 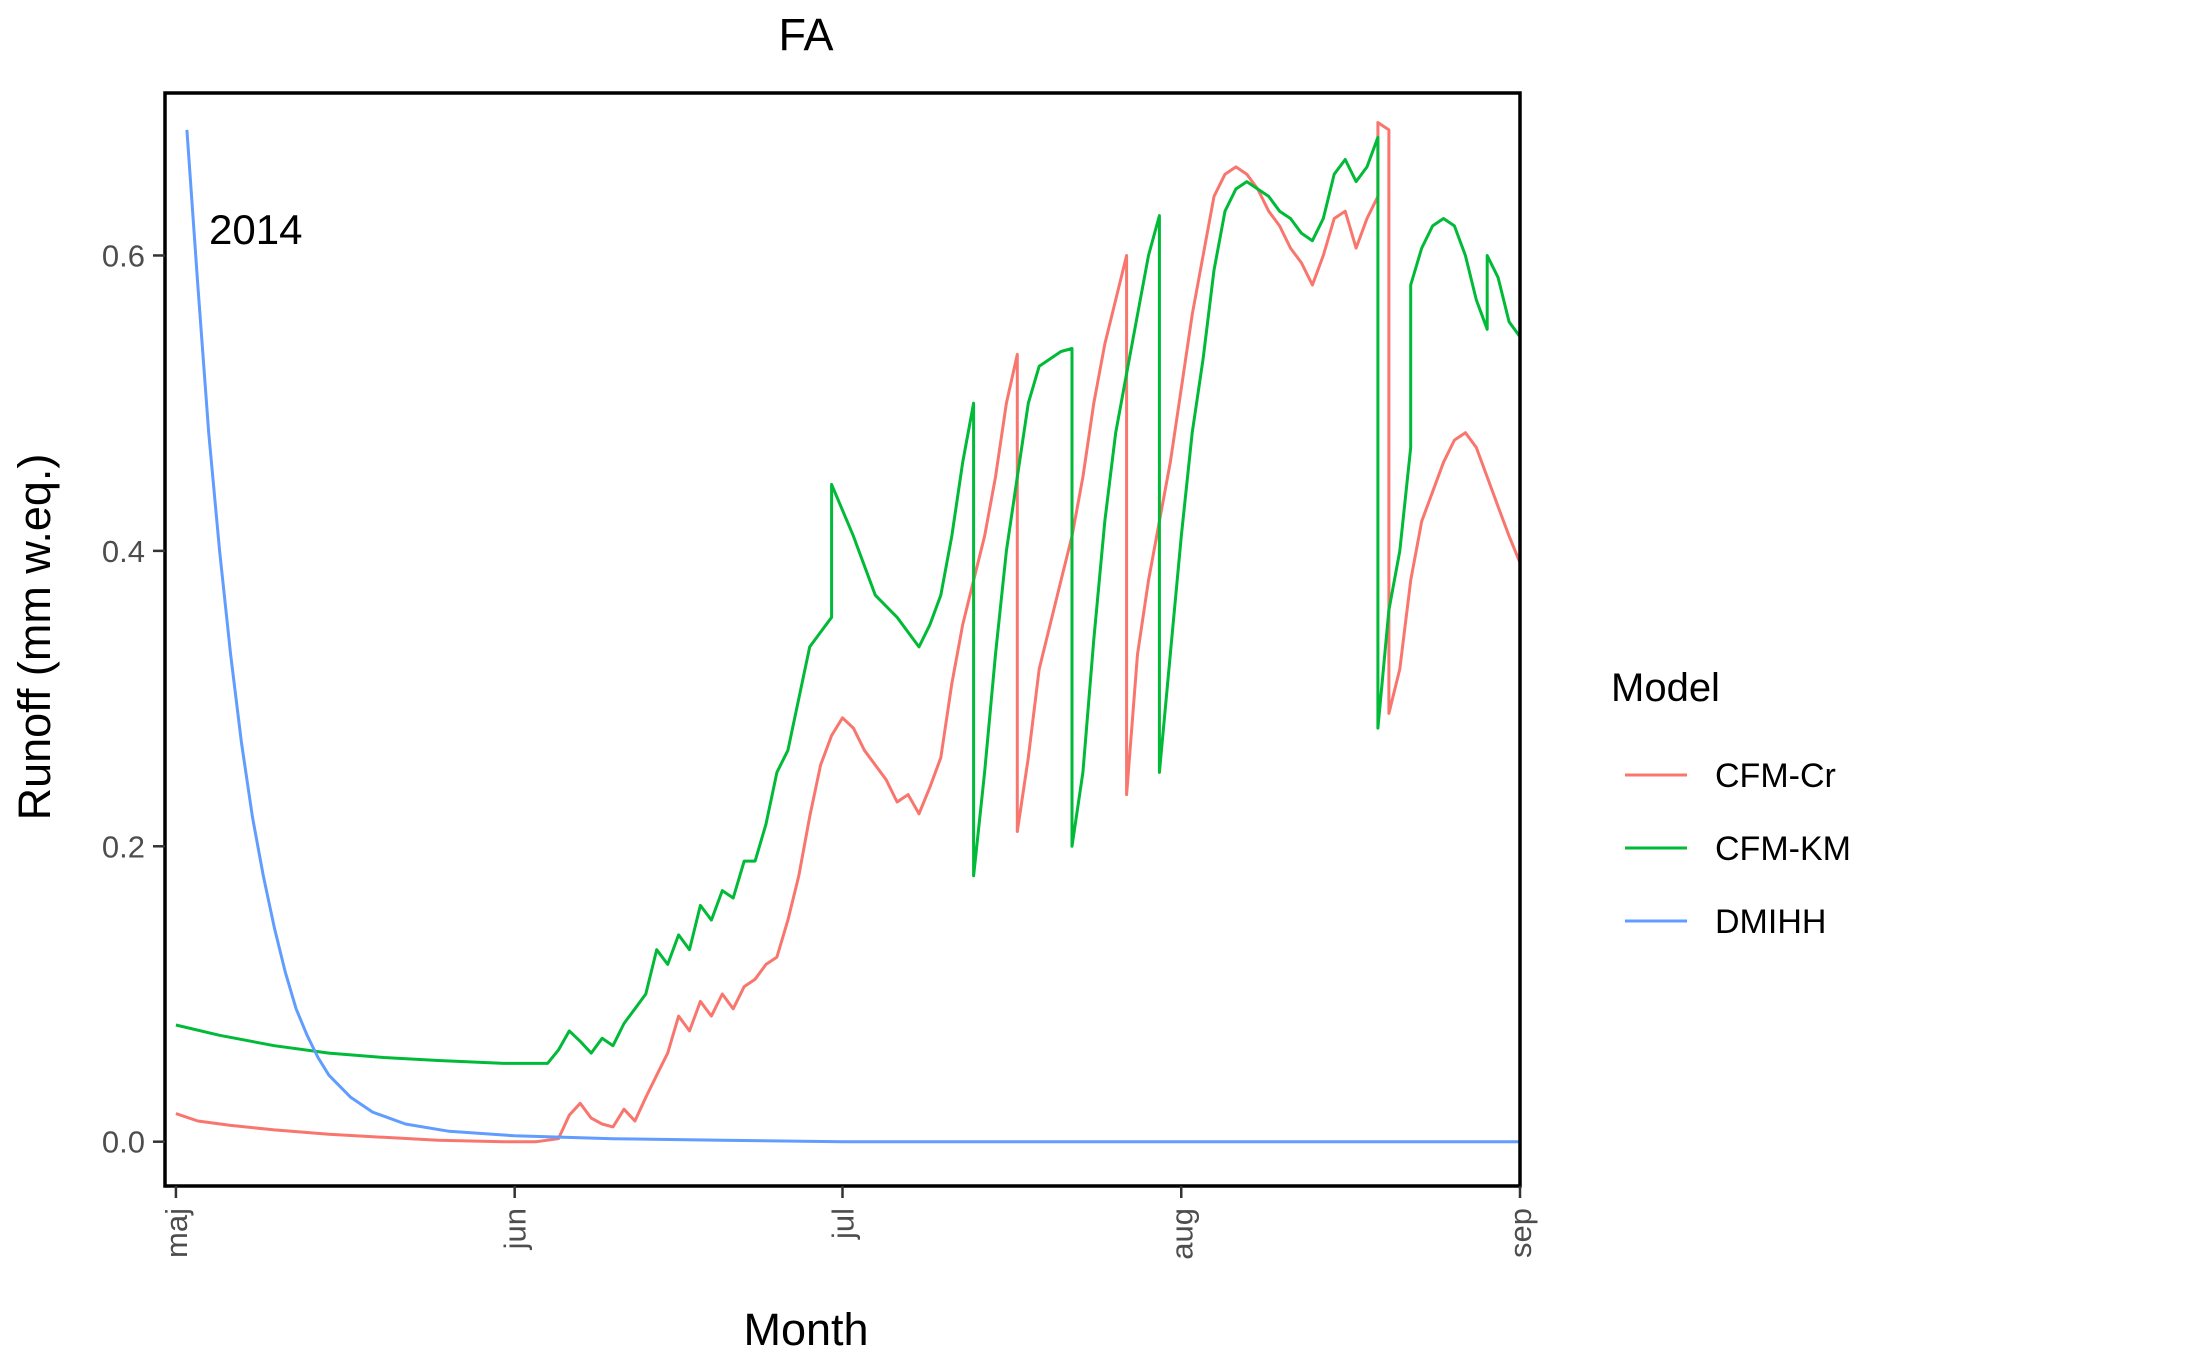 I want to click on x-tick-label: aug, so click(x=1181, y=1234).